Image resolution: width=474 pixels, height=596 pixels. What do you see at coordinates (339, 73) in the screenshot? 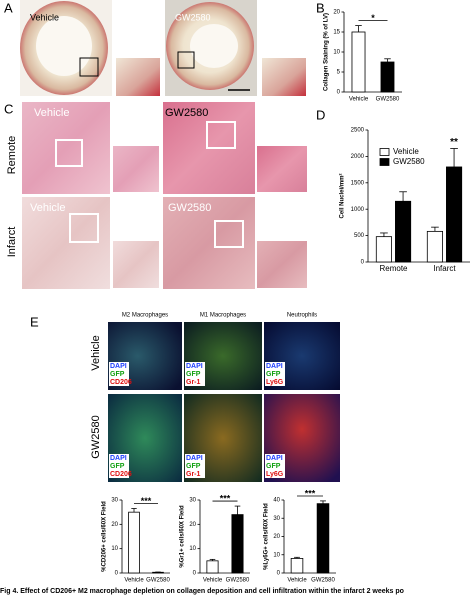
I see `y-tick-label: 5` at bounding box center [339, 73].